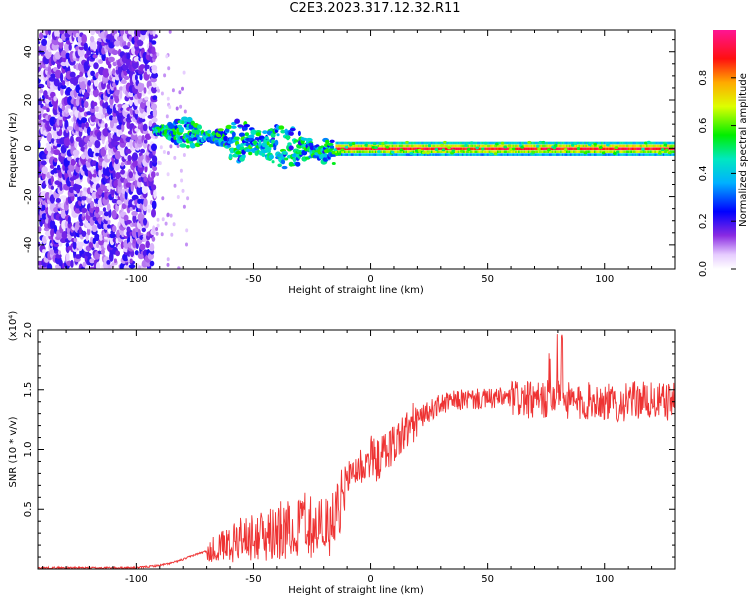  I want to click on colorbar-tick-label: 0.0, so click(703, 269).